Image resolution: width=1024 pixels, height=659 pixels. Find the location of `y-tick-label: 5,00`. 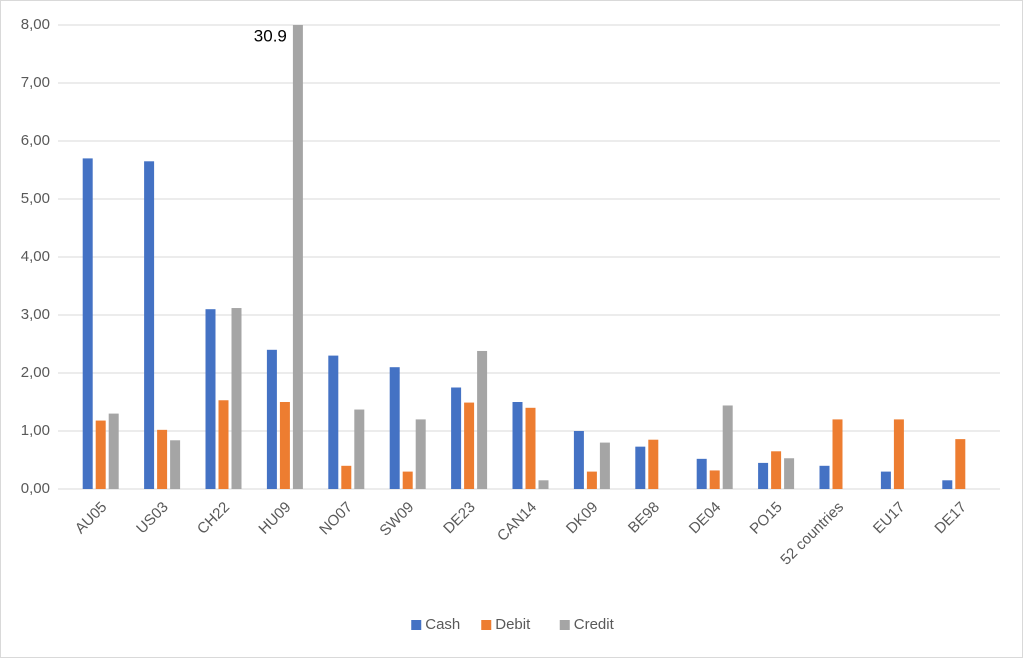

y-tick-label: 5,00 is located at coordinates (35, 198).